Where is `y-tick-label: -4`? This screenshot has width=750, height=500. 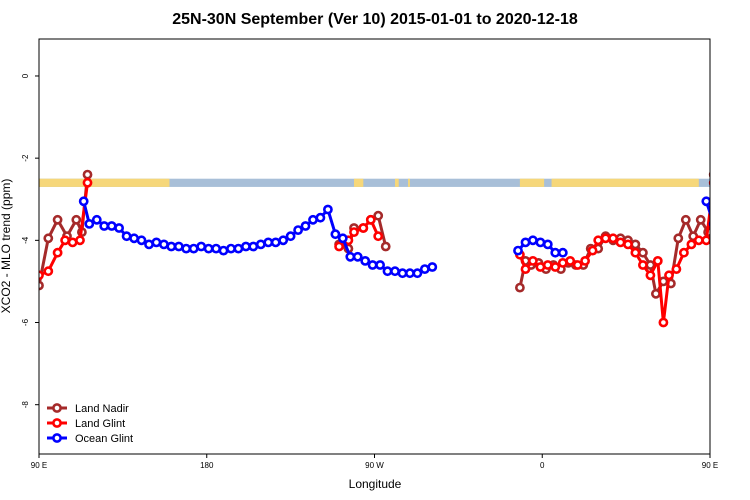 y-tick-label: -4 is located at coordinates (25, 240).